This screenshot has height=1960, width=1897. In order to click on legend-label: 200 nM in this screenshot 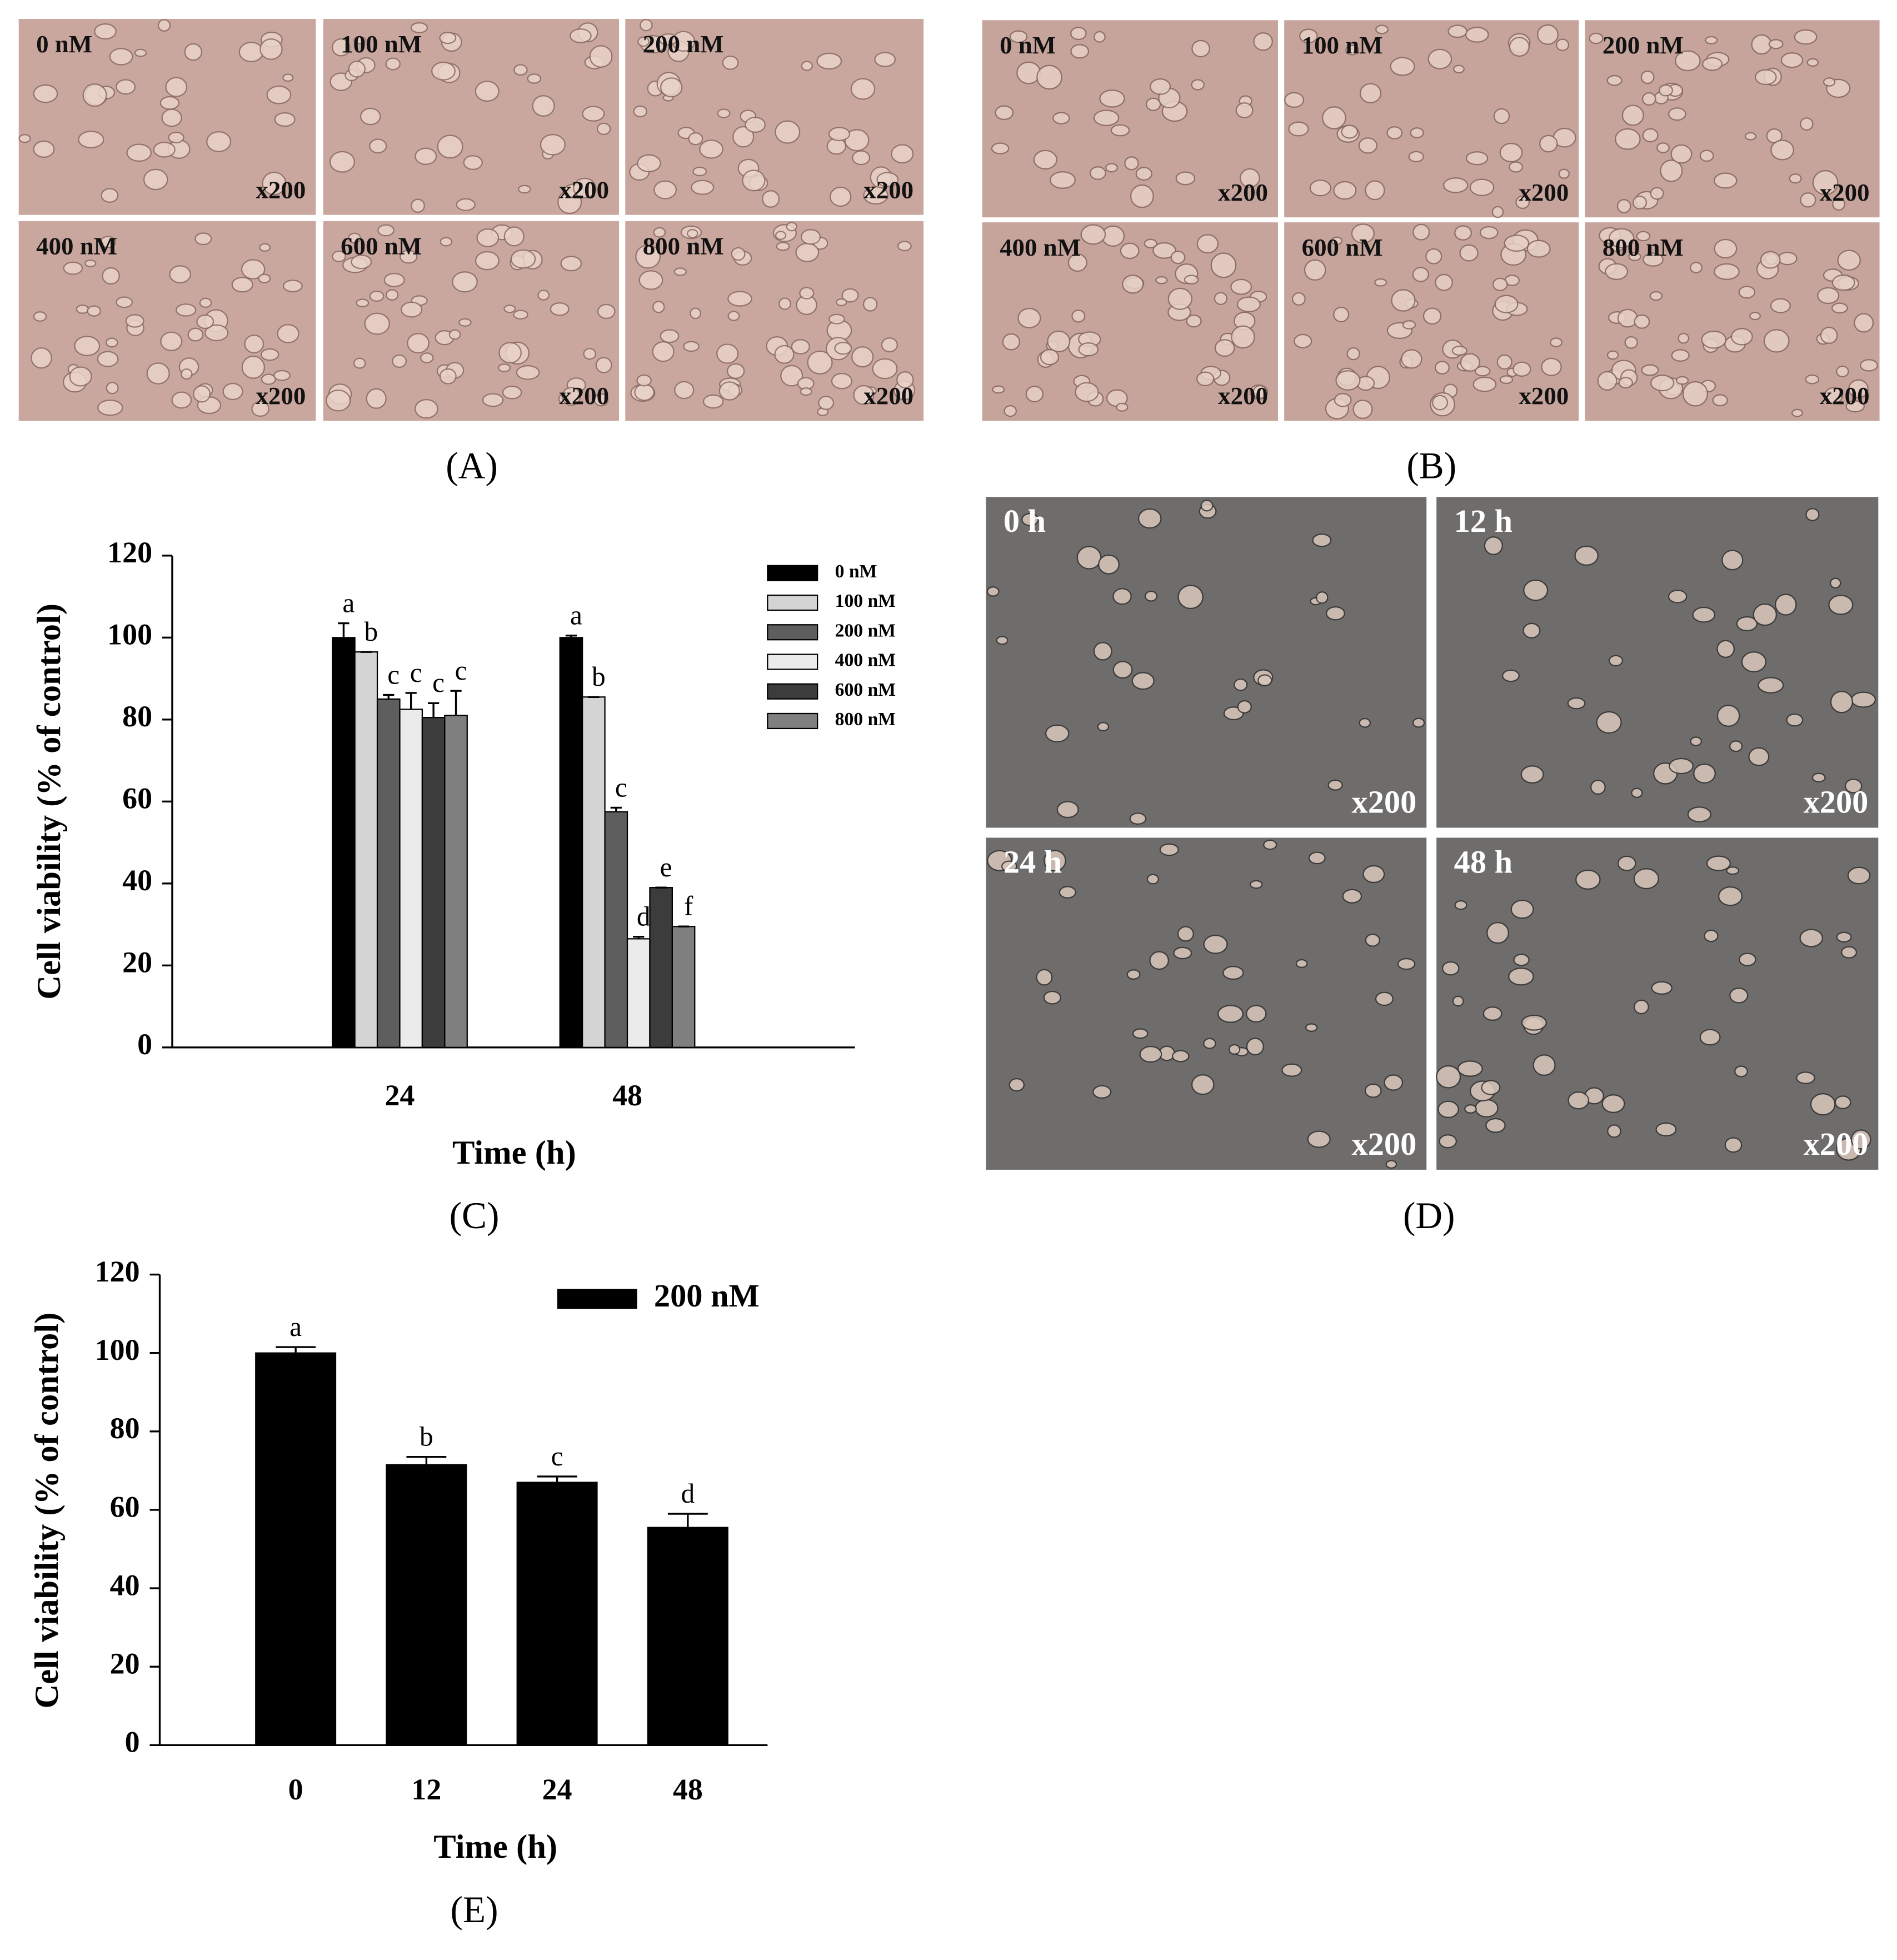, I will do `click(865, 630)`.